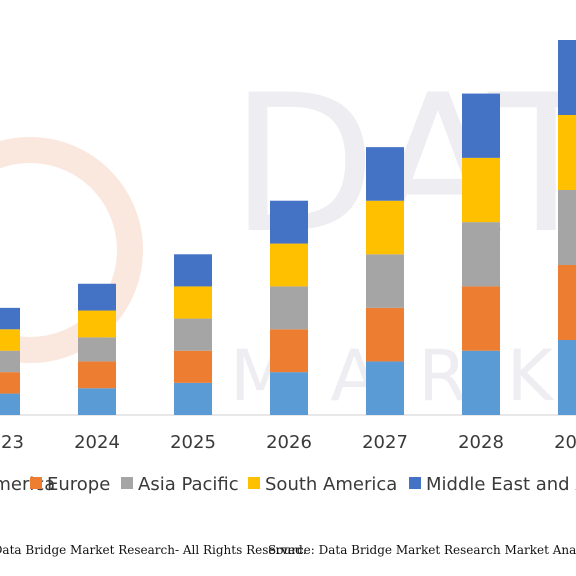 This screenshot has width=576, height=576. I want to click on legend-label: Middle East and Africa, so click(501, 484).